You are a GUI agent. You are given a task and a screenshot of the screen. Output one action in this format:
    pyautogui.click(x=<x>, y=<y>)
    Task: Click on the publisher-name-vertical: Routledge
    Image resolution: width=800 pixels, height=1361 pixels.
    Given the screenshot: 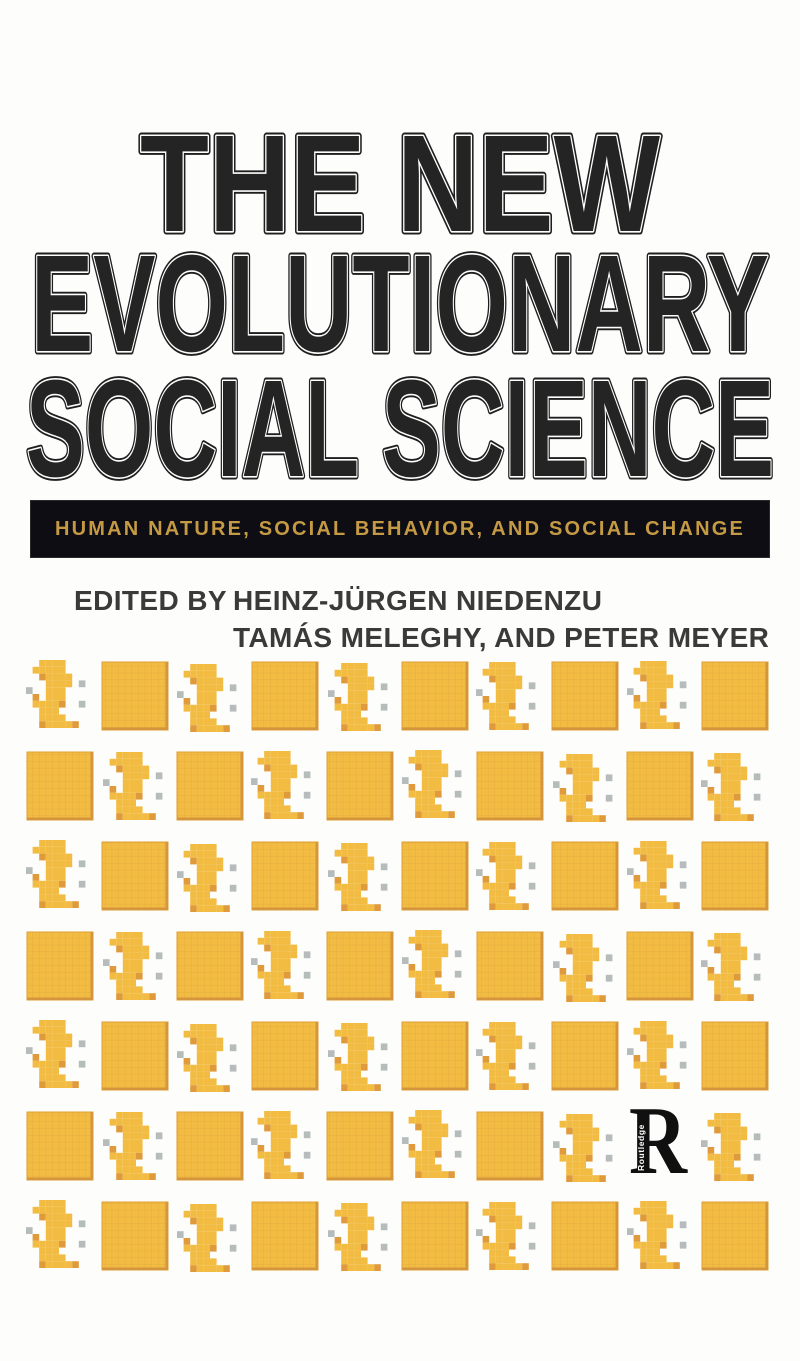 What is the action you would take?
    pyautogui.click(x=641, y=1147)
    